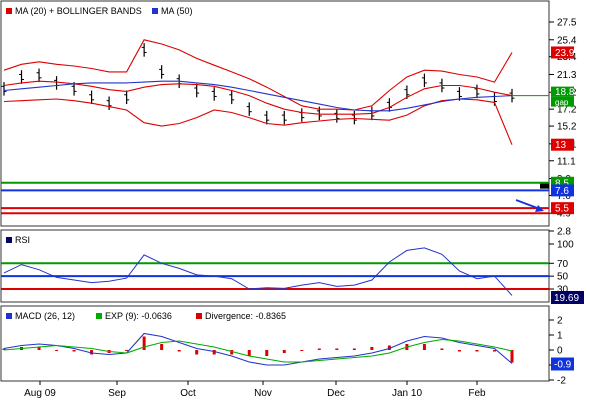 The image size is (590, 405). I want to click on price-tag-label: 23.9, so click(565, 53).